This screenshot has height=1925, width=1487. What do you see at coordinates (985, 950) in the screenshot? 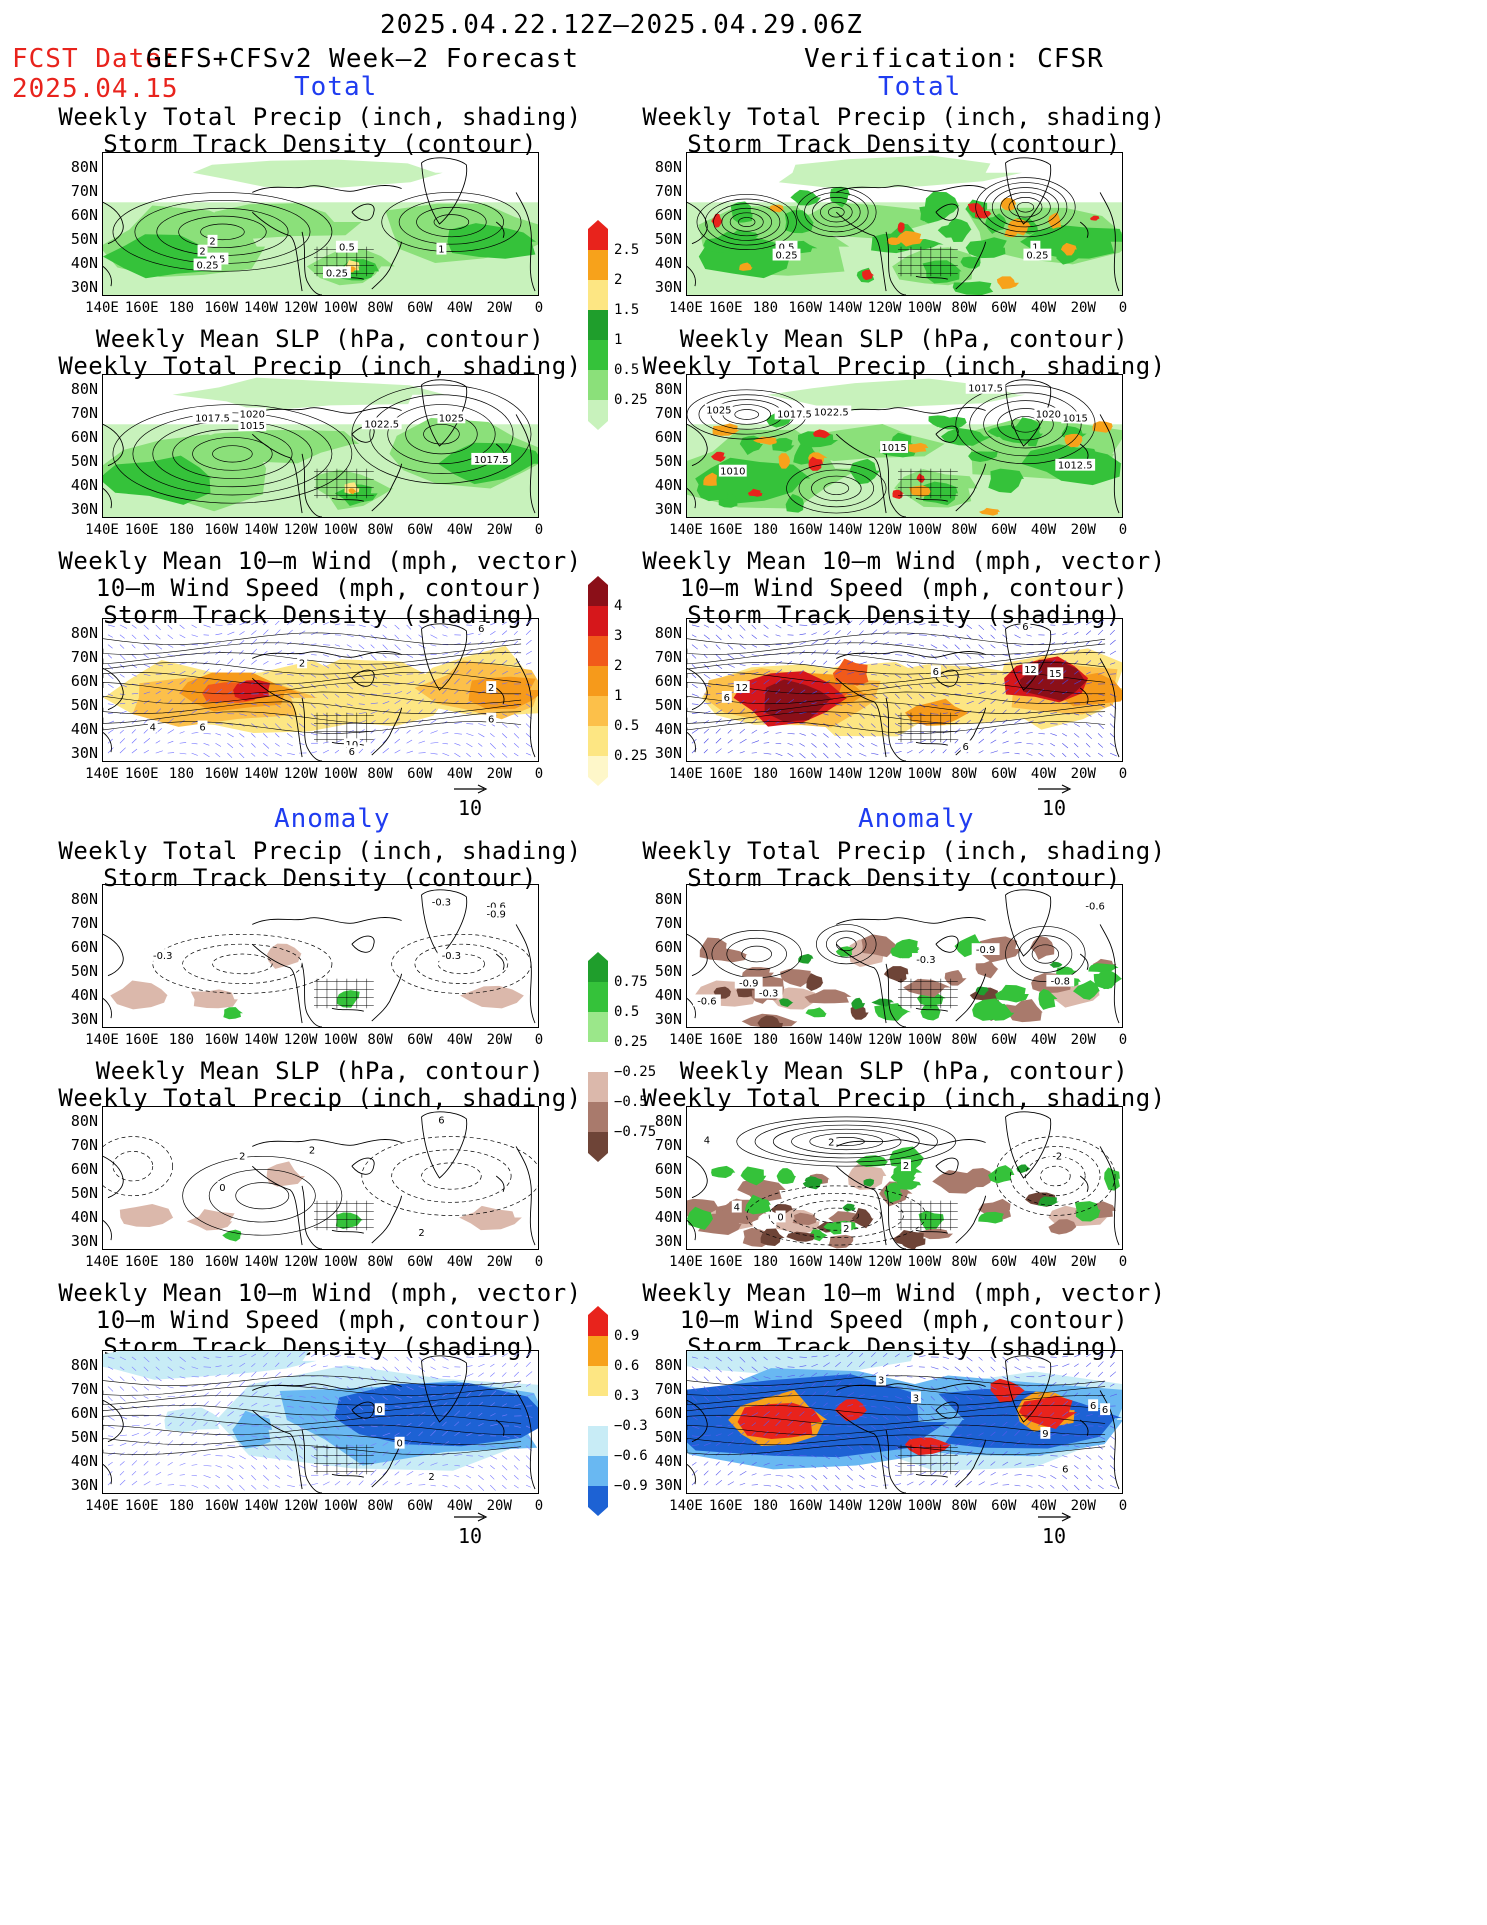
I see `svg-text: -0.9` at bounding box center [985, 950].